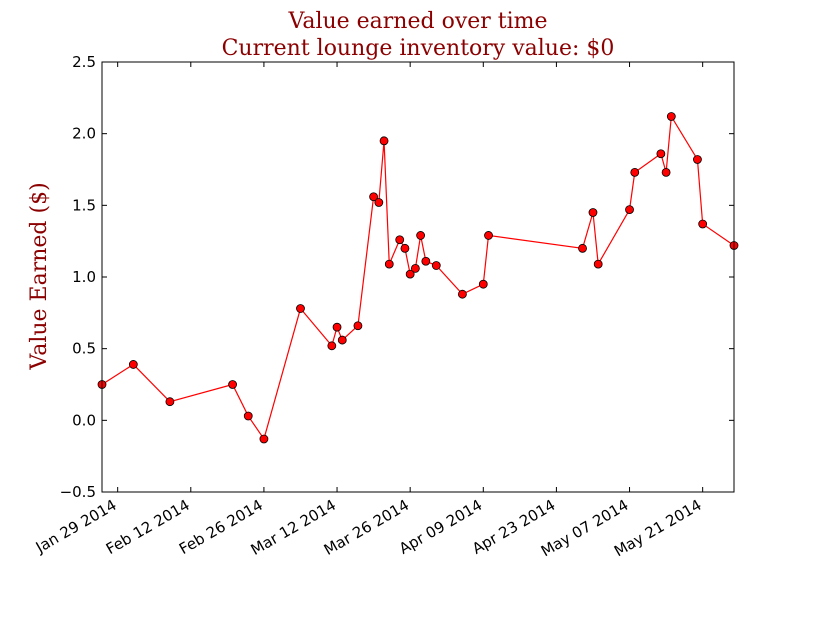  Describe the element at coordinates (418, 48) in the screenshot. I see `chart-subtitle: Current lounge inventory value: $0` at that location.